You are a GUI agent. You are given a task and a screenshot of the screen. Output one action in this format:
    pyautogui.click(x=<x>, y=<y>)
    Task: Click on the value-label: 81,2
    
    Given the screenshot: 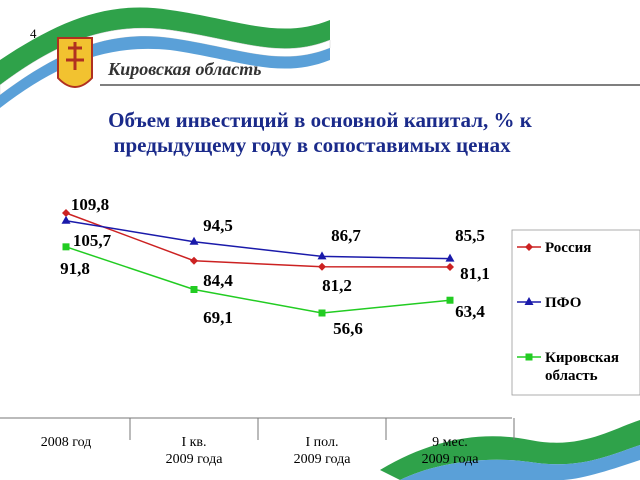 What is the action you would take?
    pyautogui.click(x=337, y=285)
    